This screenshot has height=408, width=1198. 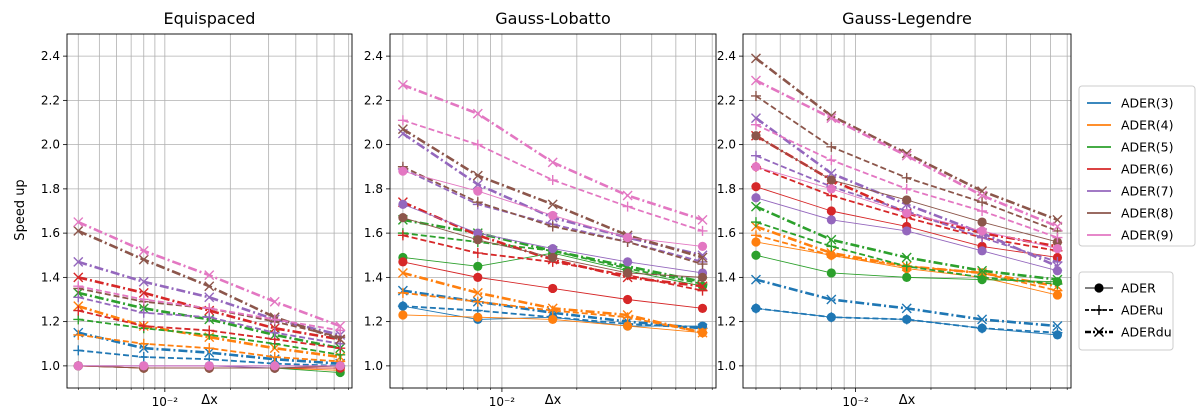 I want to click on data-point-p3-ader4-ader, so click(x=756, y=242).